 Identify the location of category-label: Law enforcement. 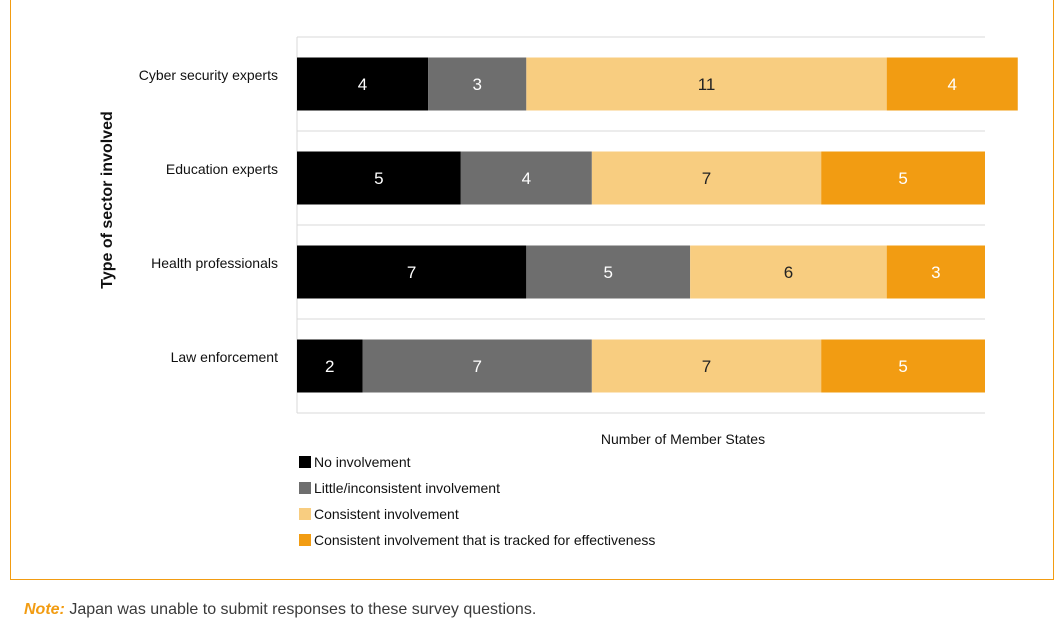
(225, 357).